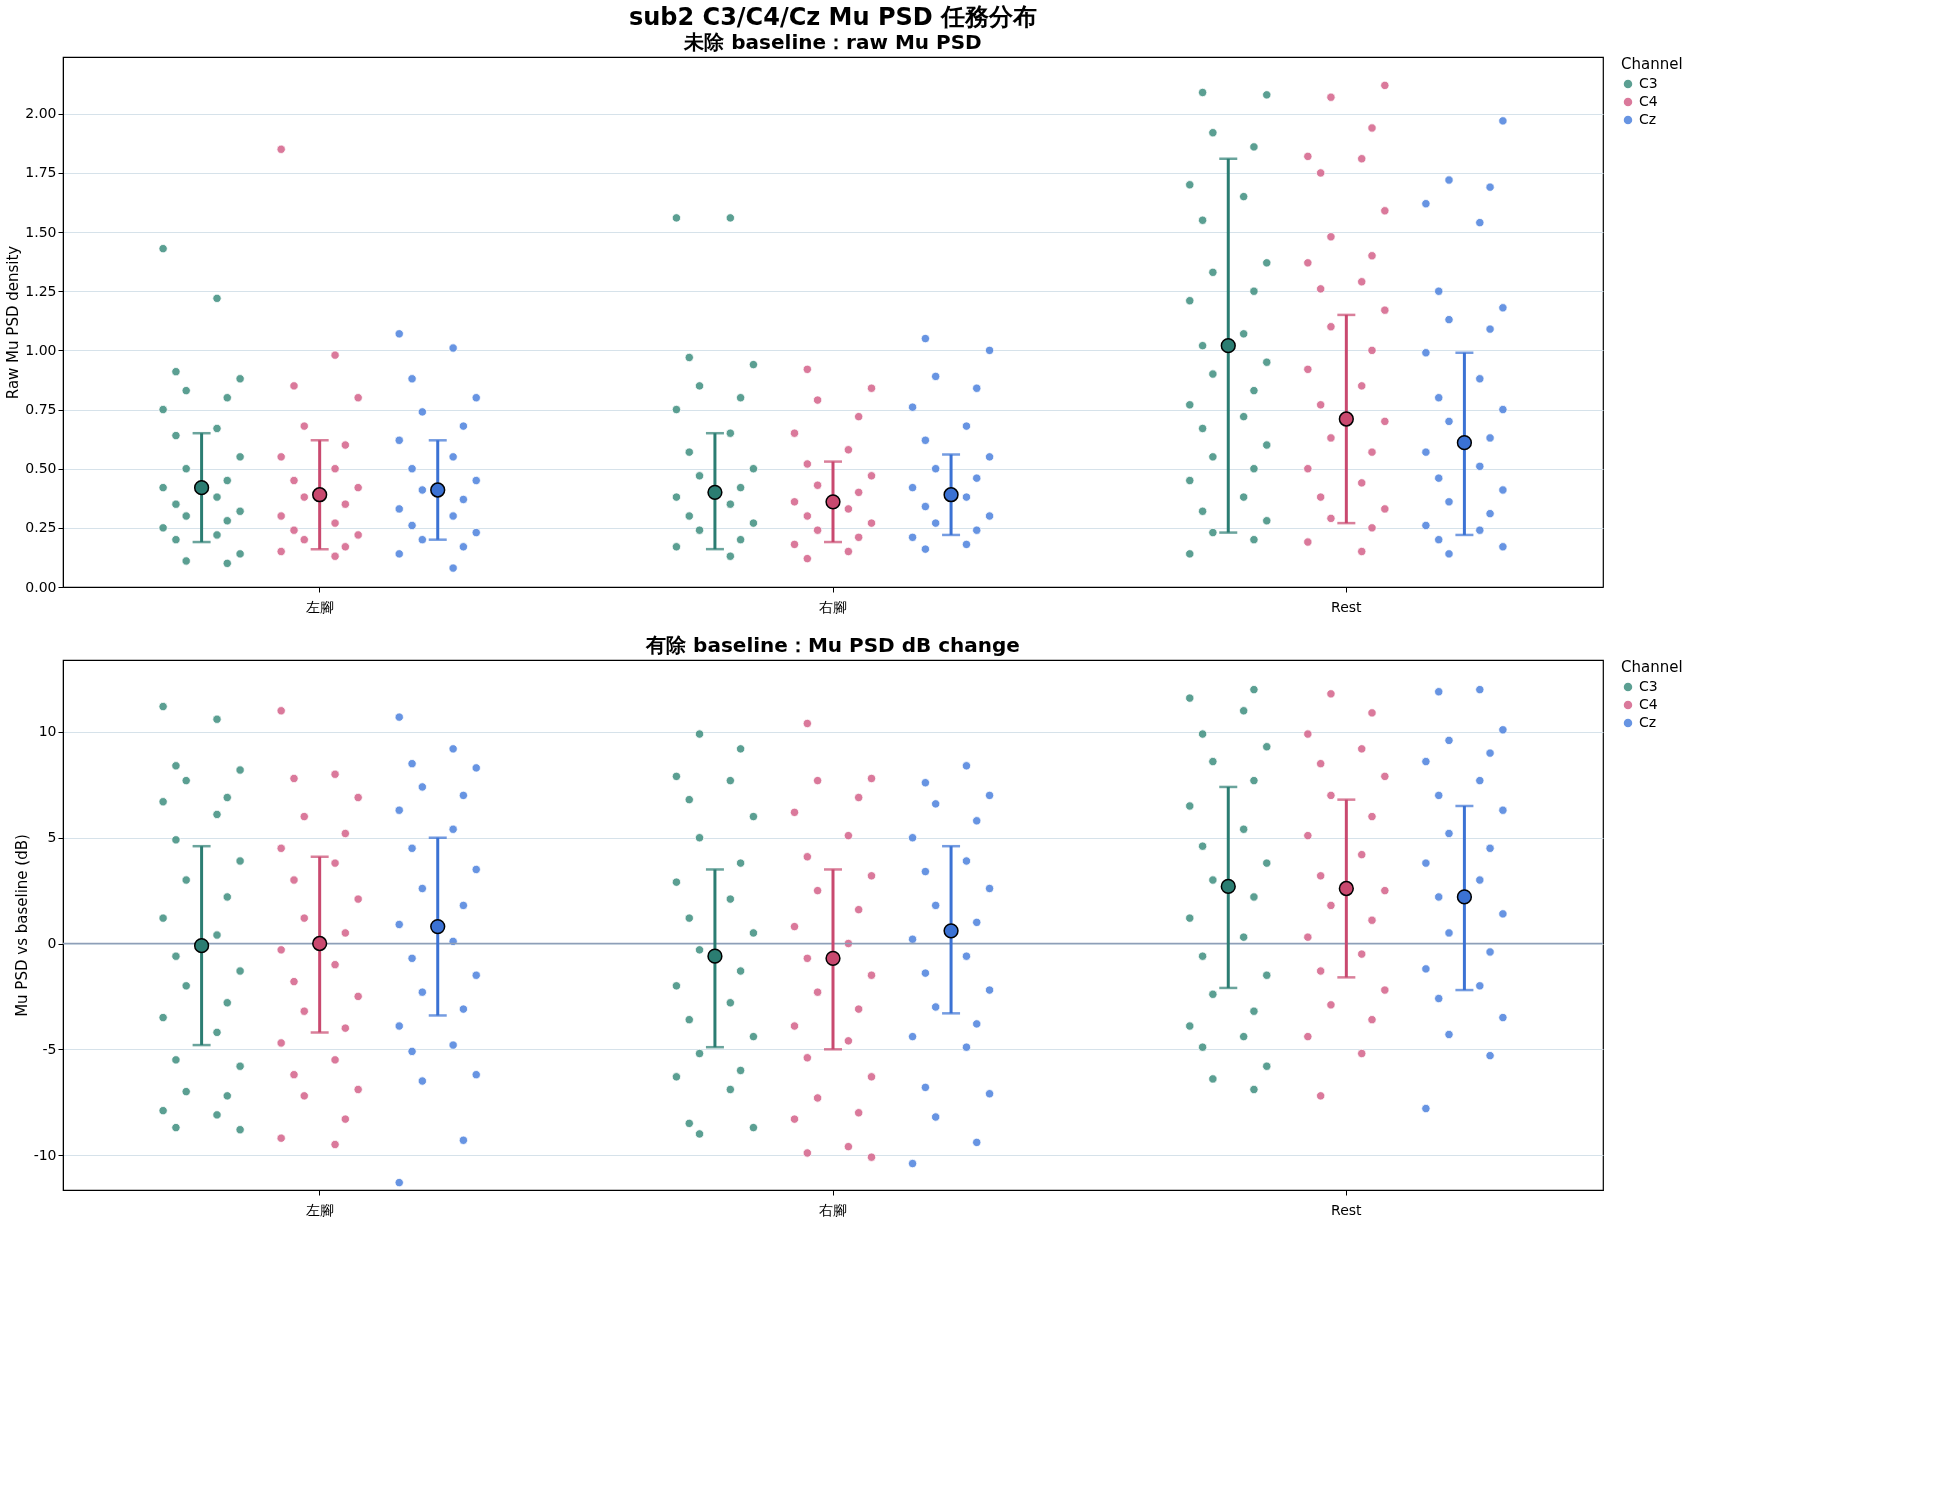 This screenshot has height=1512, width=1944. What do you see at coordinates (47, 731) in the screenshot?
I see `y-tick-label: 10` at bounding box center [47, 731].